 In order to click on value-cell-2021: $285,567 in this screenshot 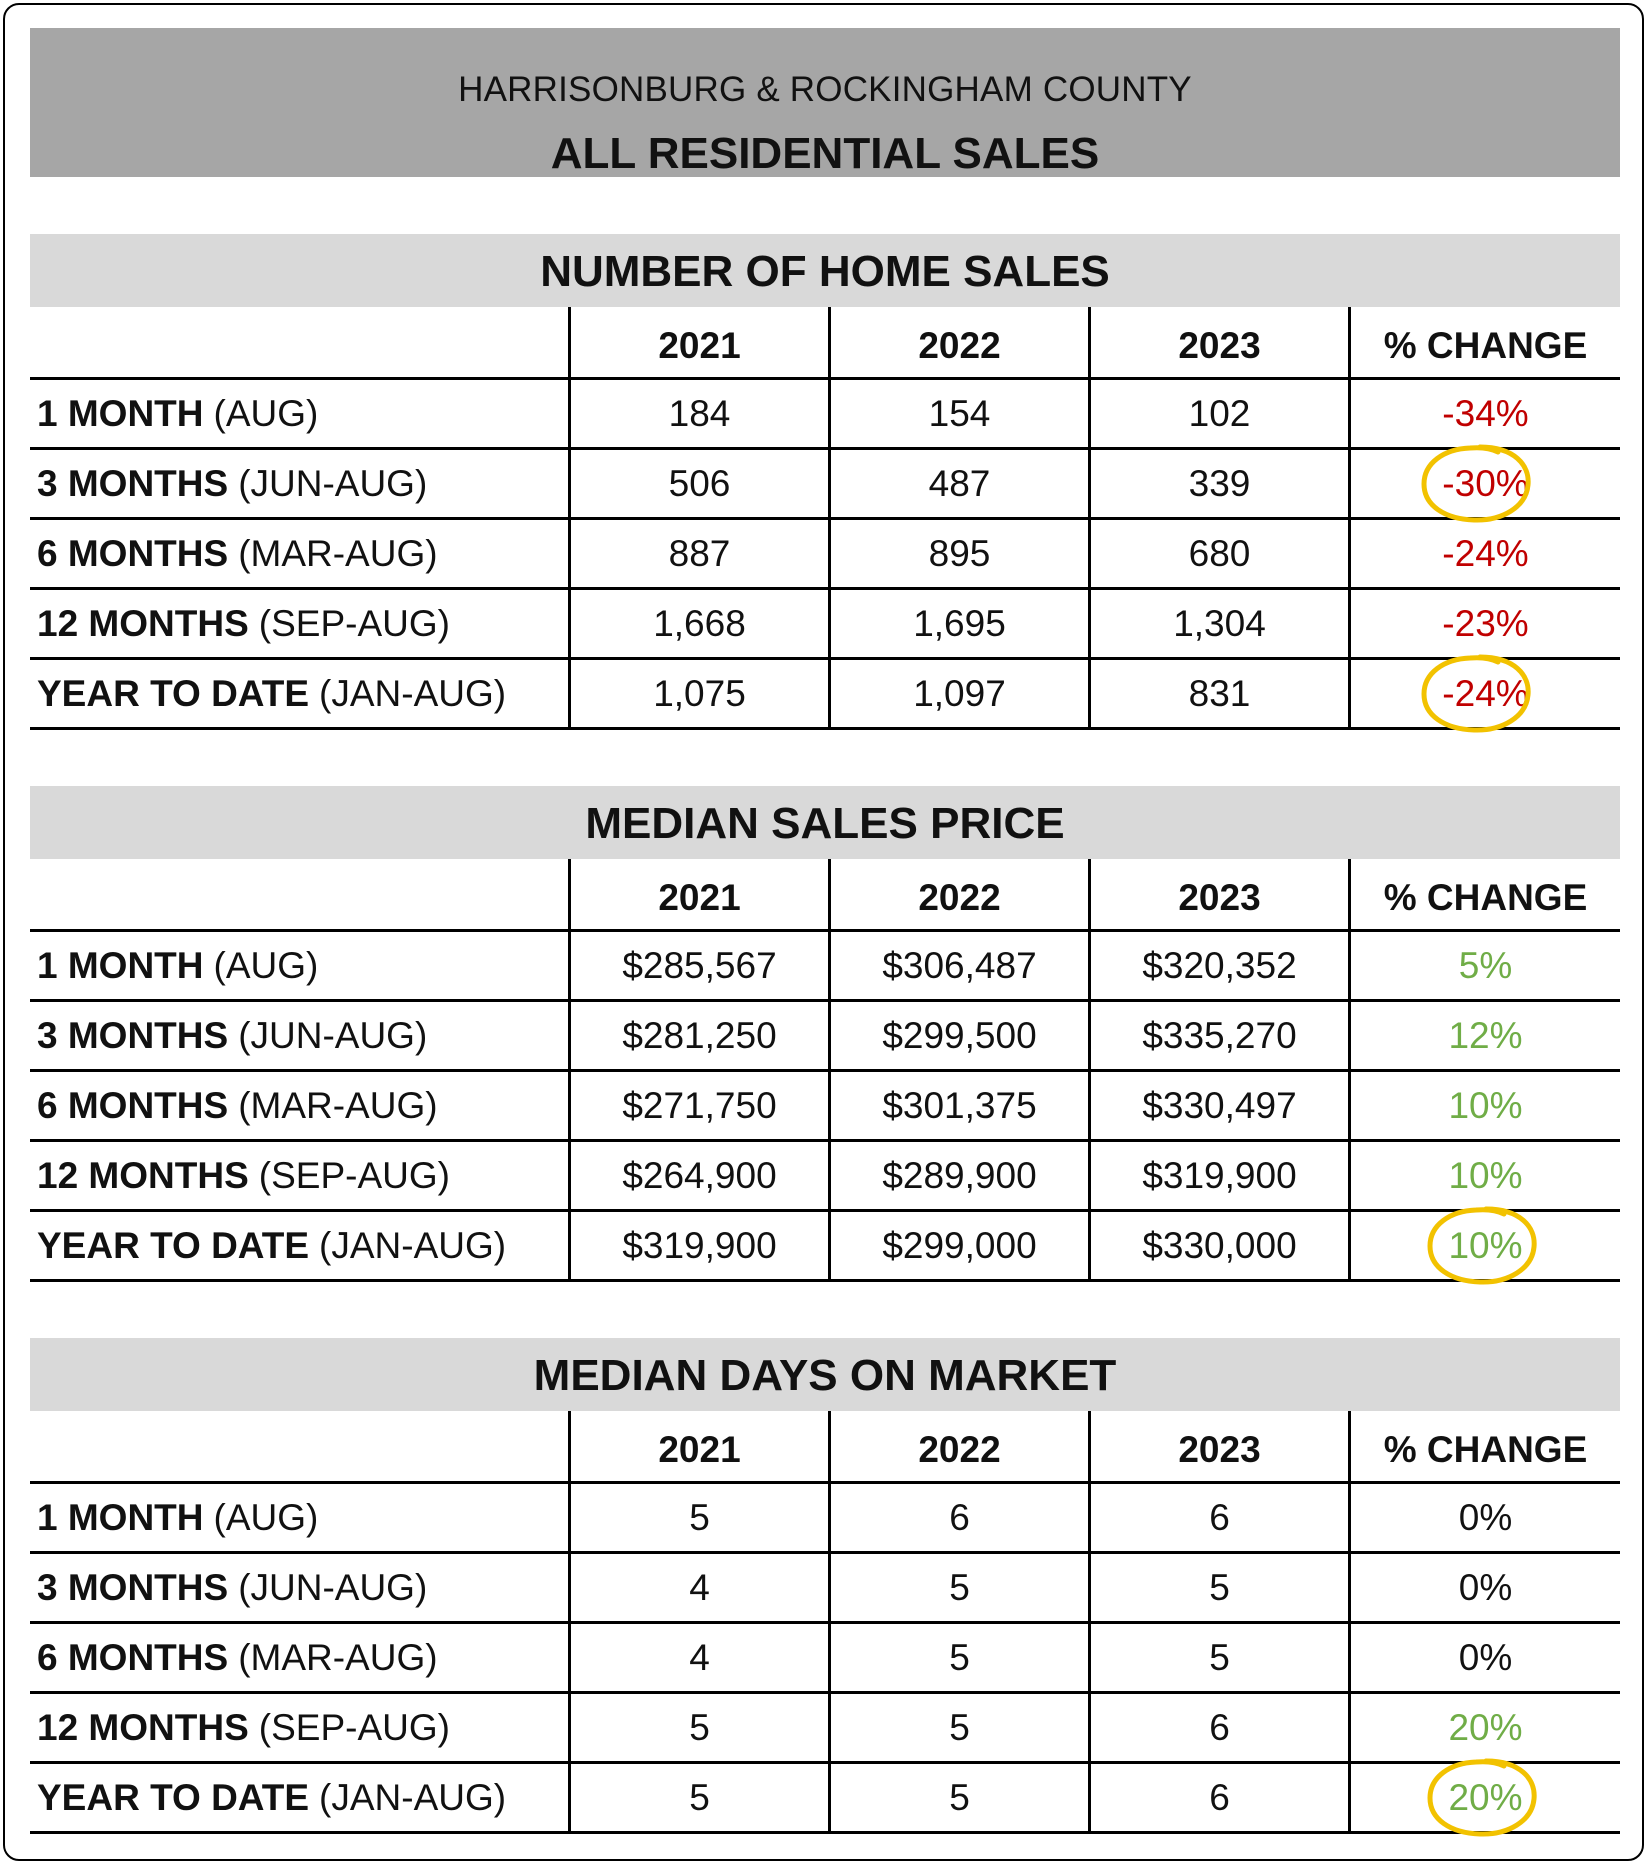, I will do `click(698, 965)`.